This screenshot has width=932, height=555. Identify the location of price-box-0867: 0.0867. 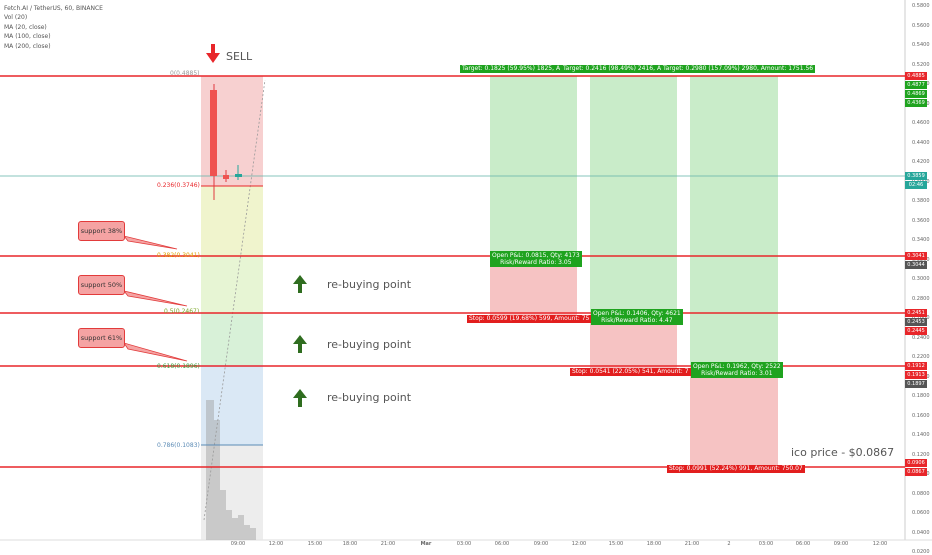
(916, 472).